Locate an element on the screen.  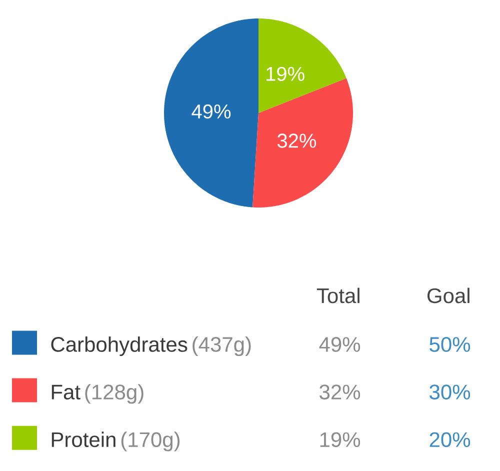
data-label: 32% is located at coordinates (296, 141).